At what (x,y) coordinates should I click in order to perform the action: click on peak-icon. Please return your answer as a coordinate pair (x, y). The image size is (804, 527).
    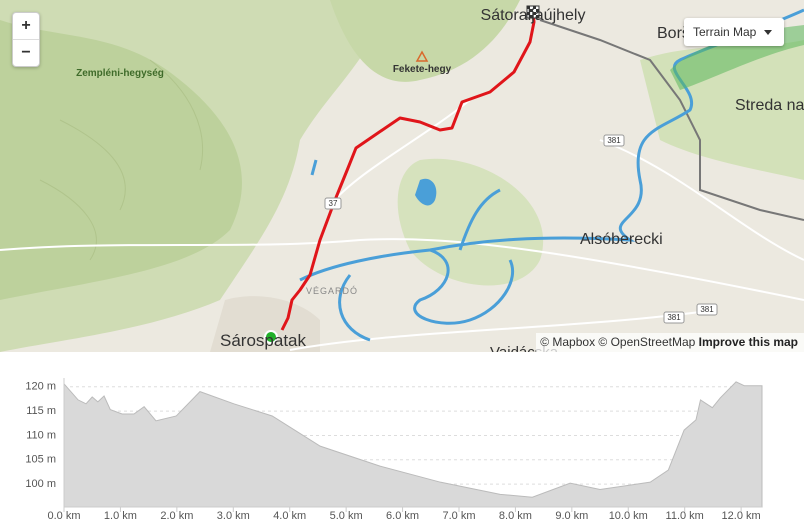
    Looking at the image, I should click on (422, 56).